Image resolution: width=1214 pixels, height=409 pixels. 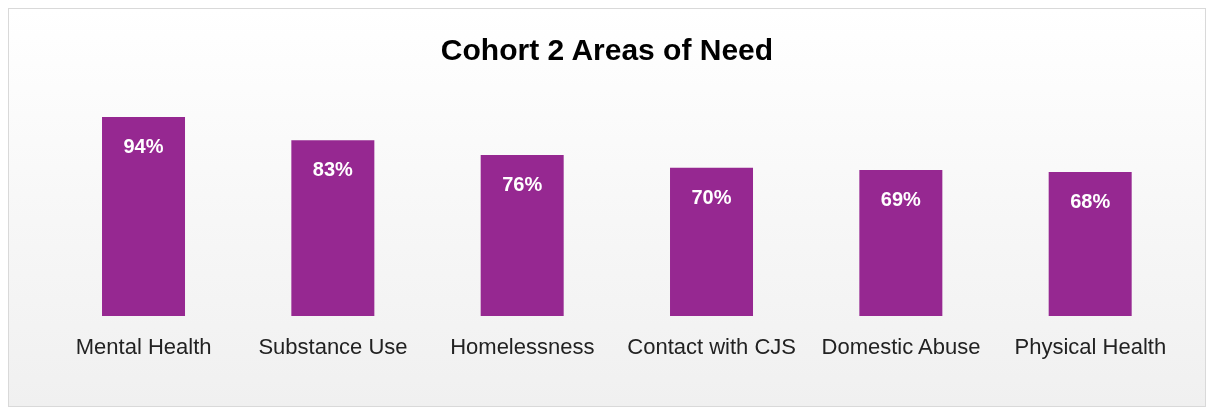 I want to click on data-label: 68%, so click(x=1090, y=201).